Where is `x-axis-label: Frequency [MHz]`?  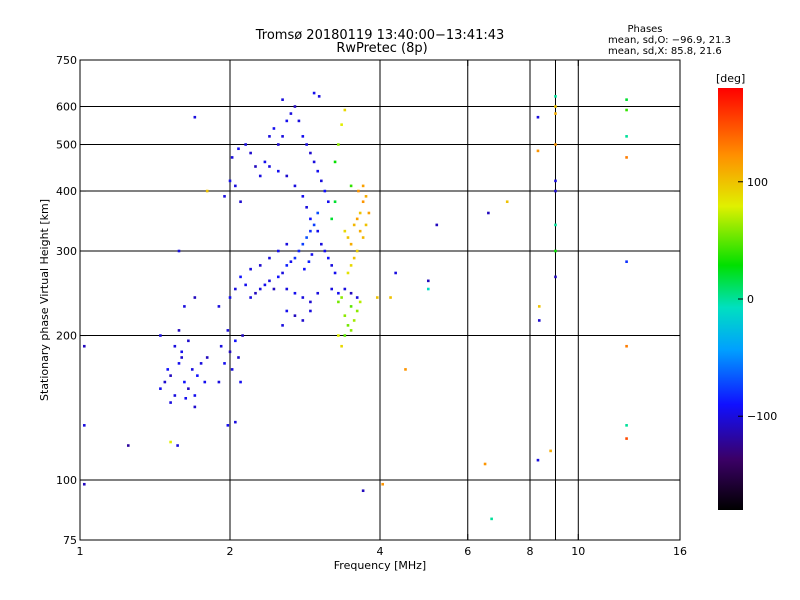 x-axis-label: Frequency [MHz] is located at coordinates (380, 565).